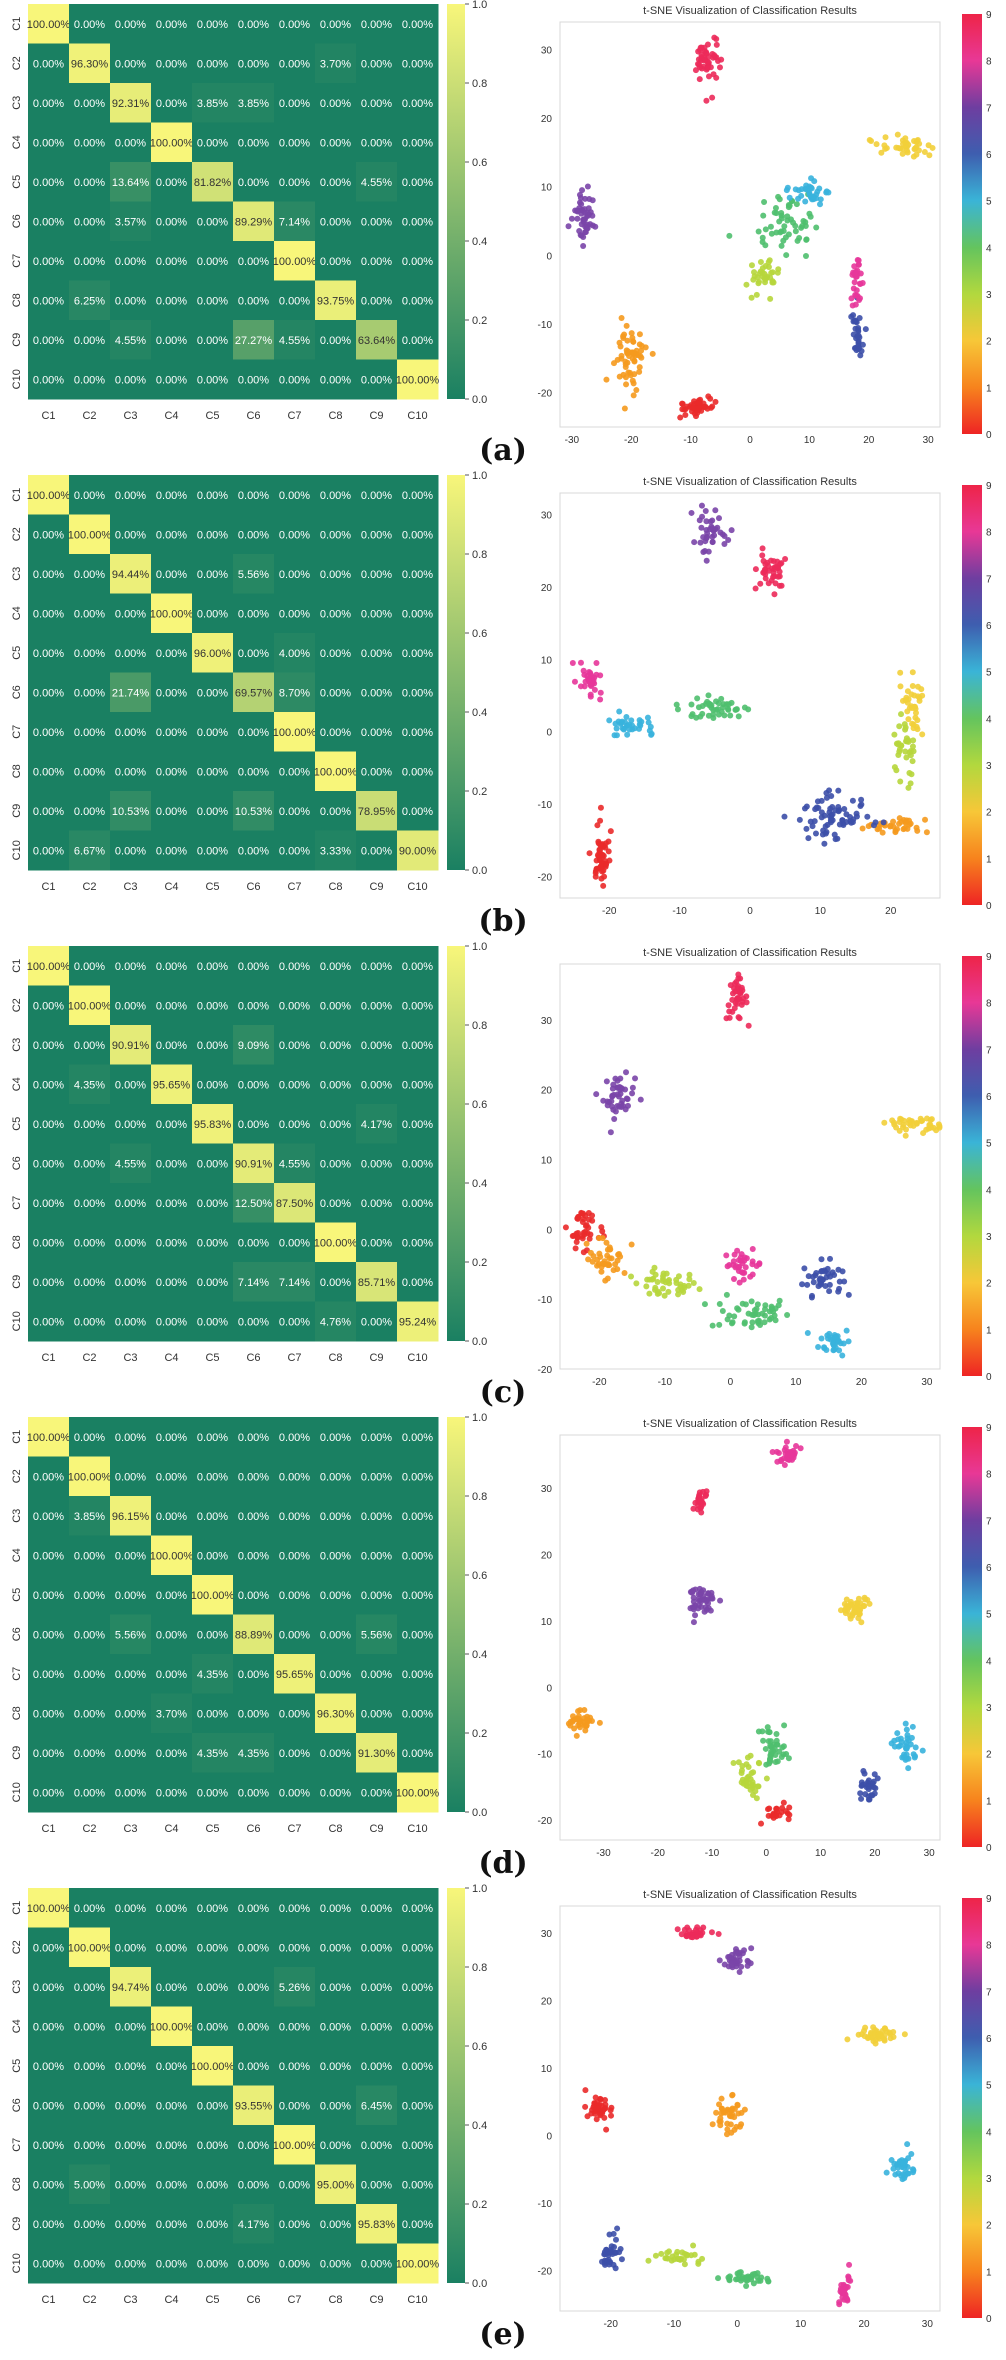 The height and width of the screenshot is (2360, 1006). What do you see at coordinates (545, 877) in the screenshot?
I see `y-tick-label: -20` at bounding box center [545, 877].